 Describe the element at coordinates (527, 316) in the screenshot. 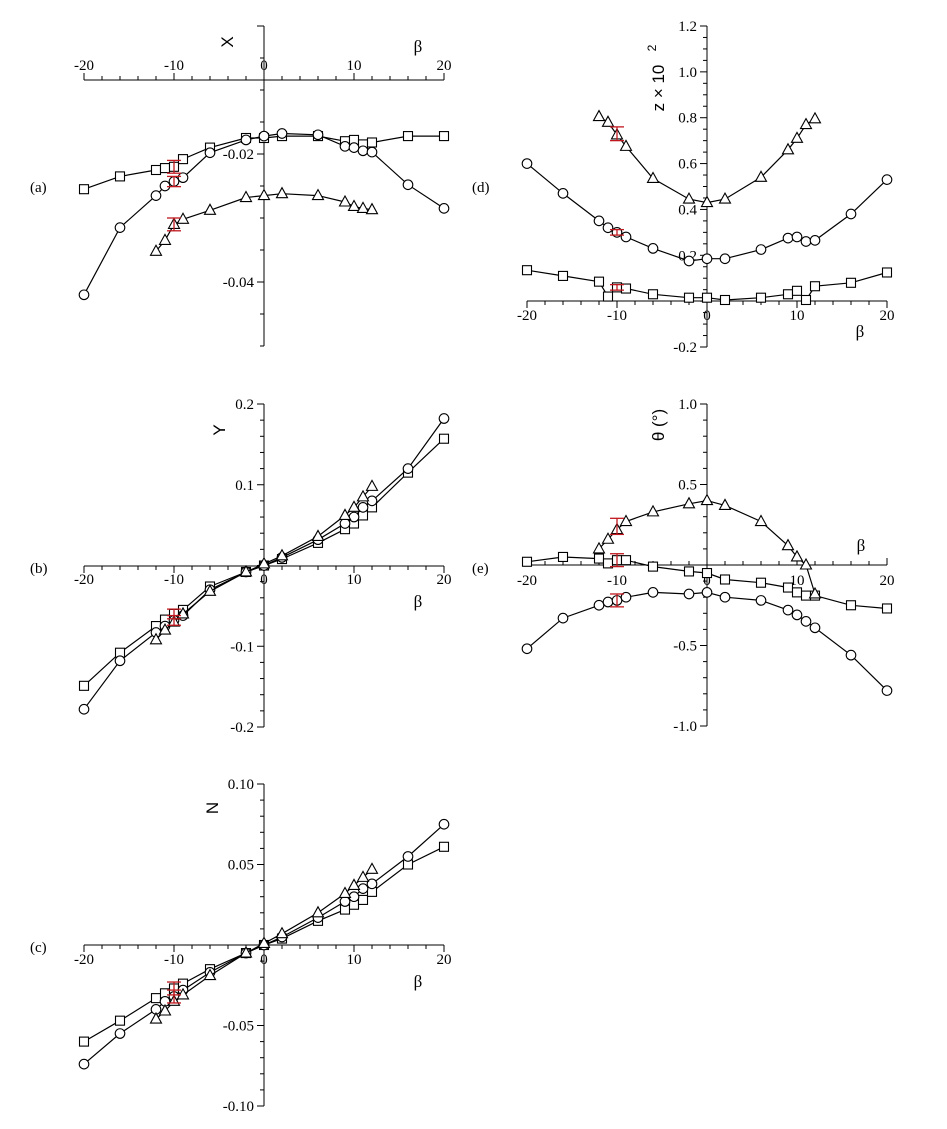

I see `x-tick-label-d: -20` at that location.